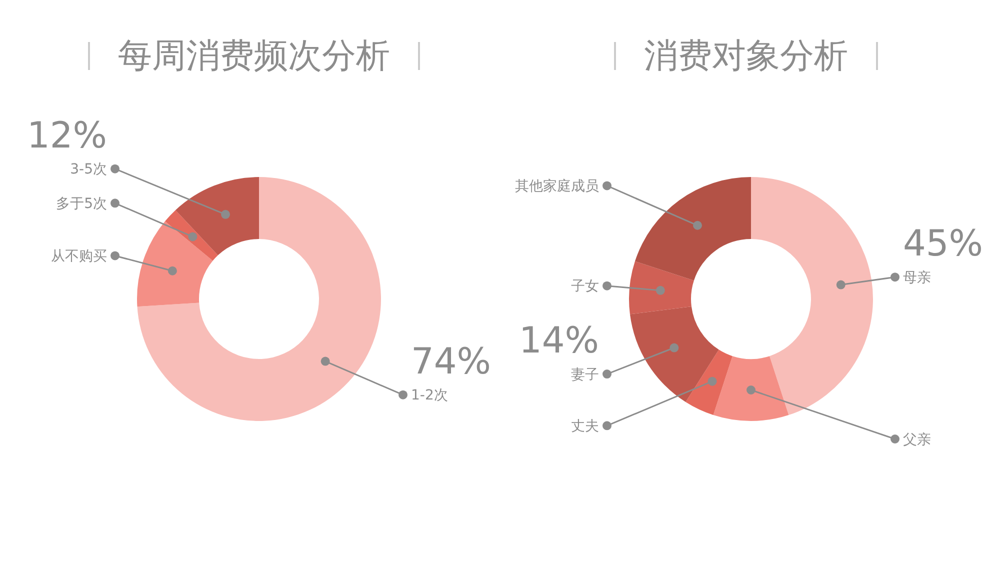  What do you see at coordinates (79, 256) in the screenshot?
I see `slice-label: 从不购买` at bounding box center [79, 256].